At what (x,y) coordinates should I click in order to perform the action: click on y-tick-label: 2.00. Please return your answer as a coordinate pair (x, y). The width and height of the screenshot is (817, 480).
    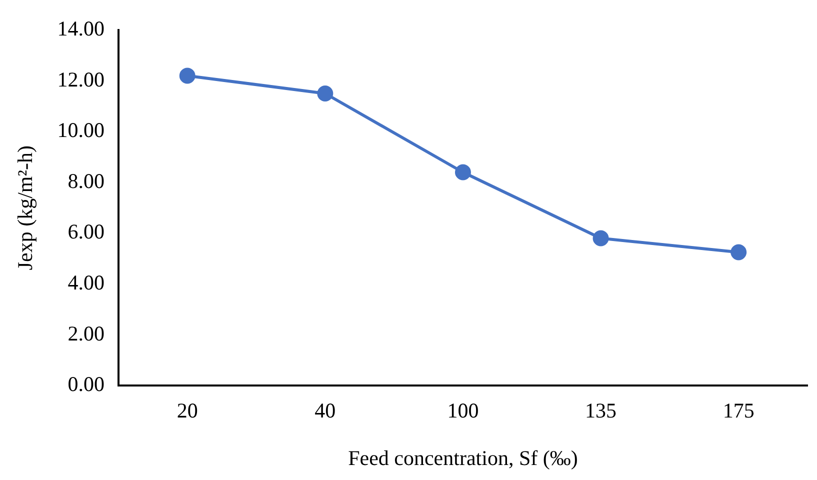
    Looking at the image, I should click on (86, 333).